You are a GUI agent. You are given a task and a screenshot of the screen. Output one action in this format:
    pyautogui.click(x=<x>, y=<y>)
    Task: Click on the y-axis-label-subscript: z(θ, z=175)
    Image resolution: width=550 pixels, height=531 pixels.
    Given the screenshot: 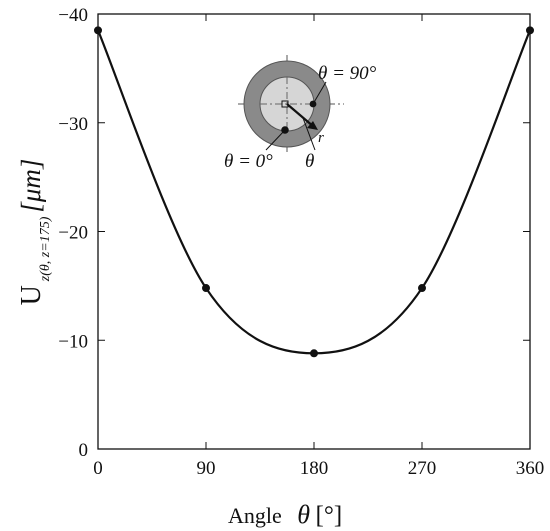 What is the action you would take?
    pyautogui.click(x=45, y=249)
    